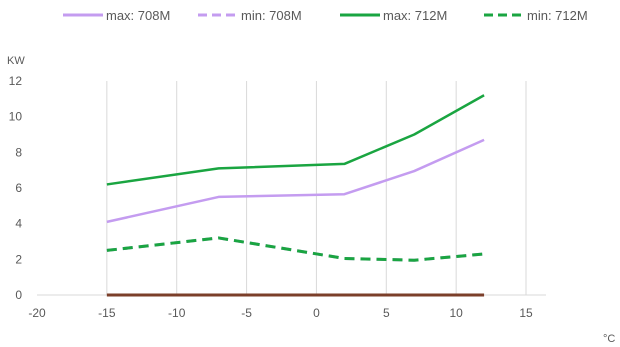 This screenshot has width=620, height=347. What do you see at coordinates (18, 224) in the screenshot?
I see `y-tick-label: 4` at bounding box center [18, 224].